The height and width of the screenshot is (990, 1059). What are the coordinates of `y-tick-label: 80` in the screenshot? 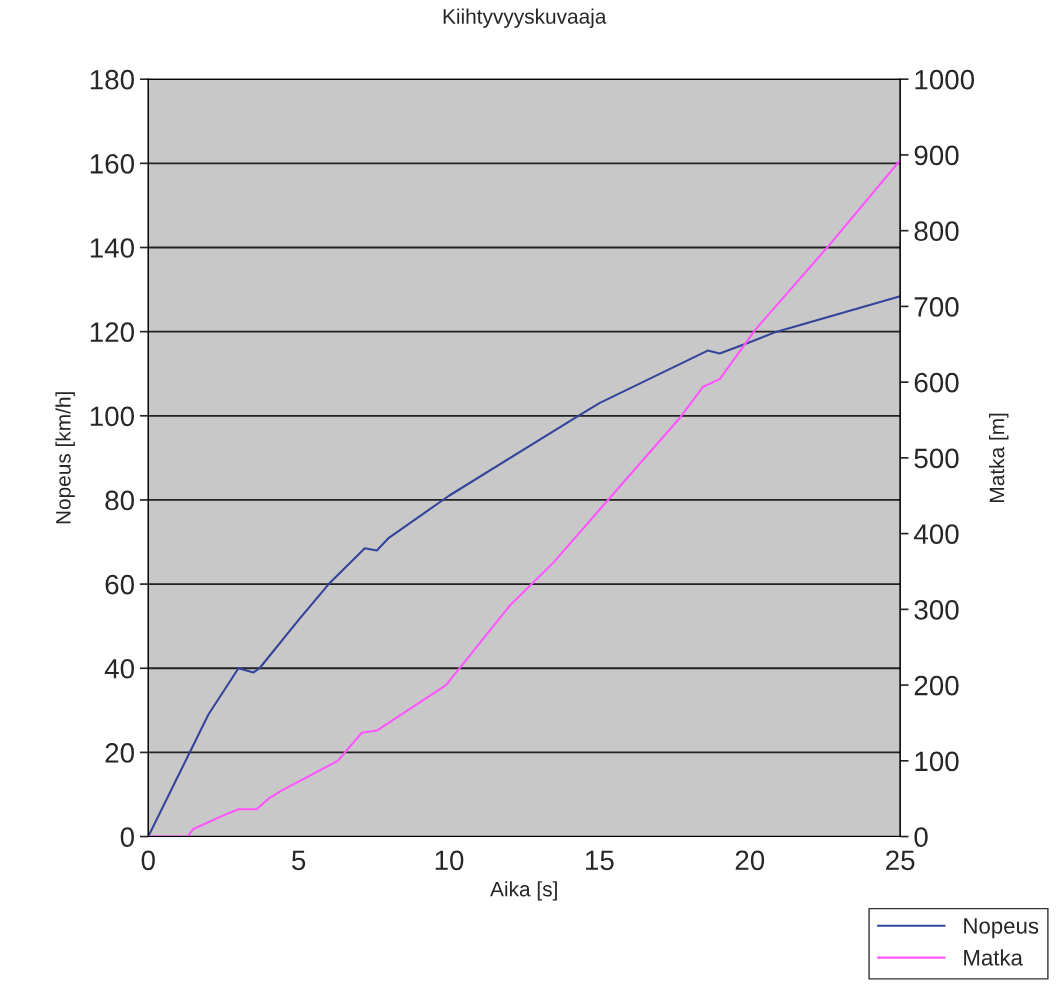 It's located at (119, 500).